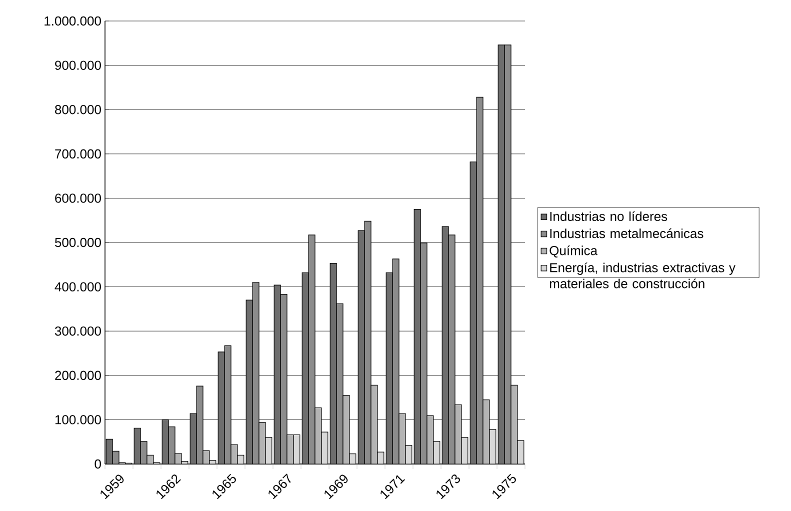 The width and height of the screenshot is (791, 511). I want to click on y-tick-label: 200.000, so click(78, 375).